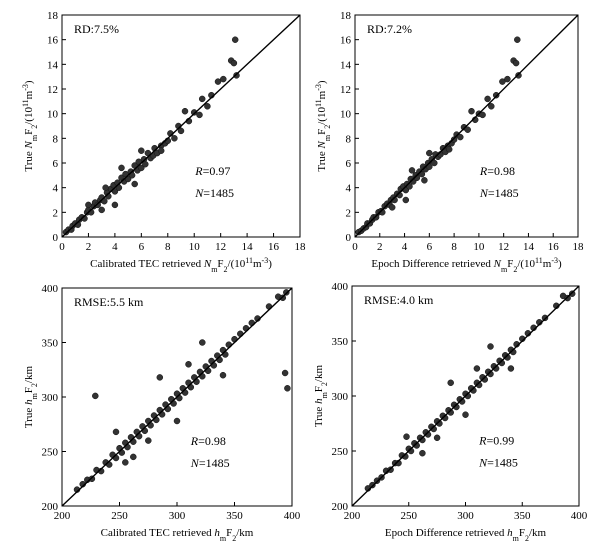 This screenshot has height=544, width=607. Describe the element at coordinates (389, 29) in the screenshot. I see `annotation-metric: RD:7.2%` at that location.